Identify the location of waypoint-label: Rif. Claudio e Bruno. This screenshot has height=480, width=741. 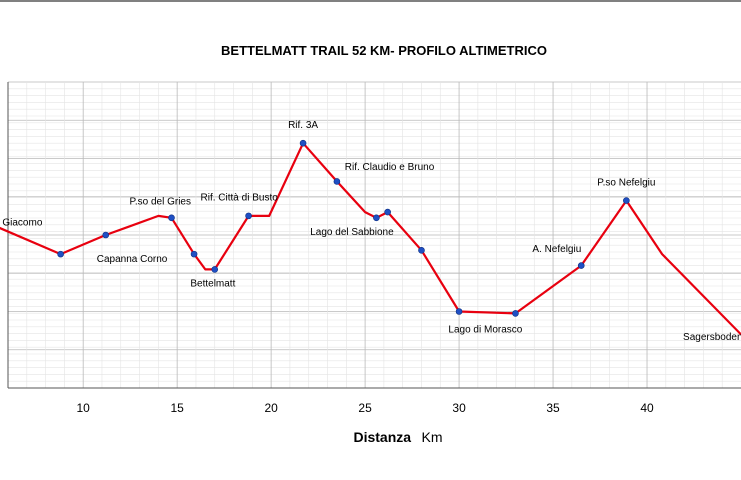
(390, 167).